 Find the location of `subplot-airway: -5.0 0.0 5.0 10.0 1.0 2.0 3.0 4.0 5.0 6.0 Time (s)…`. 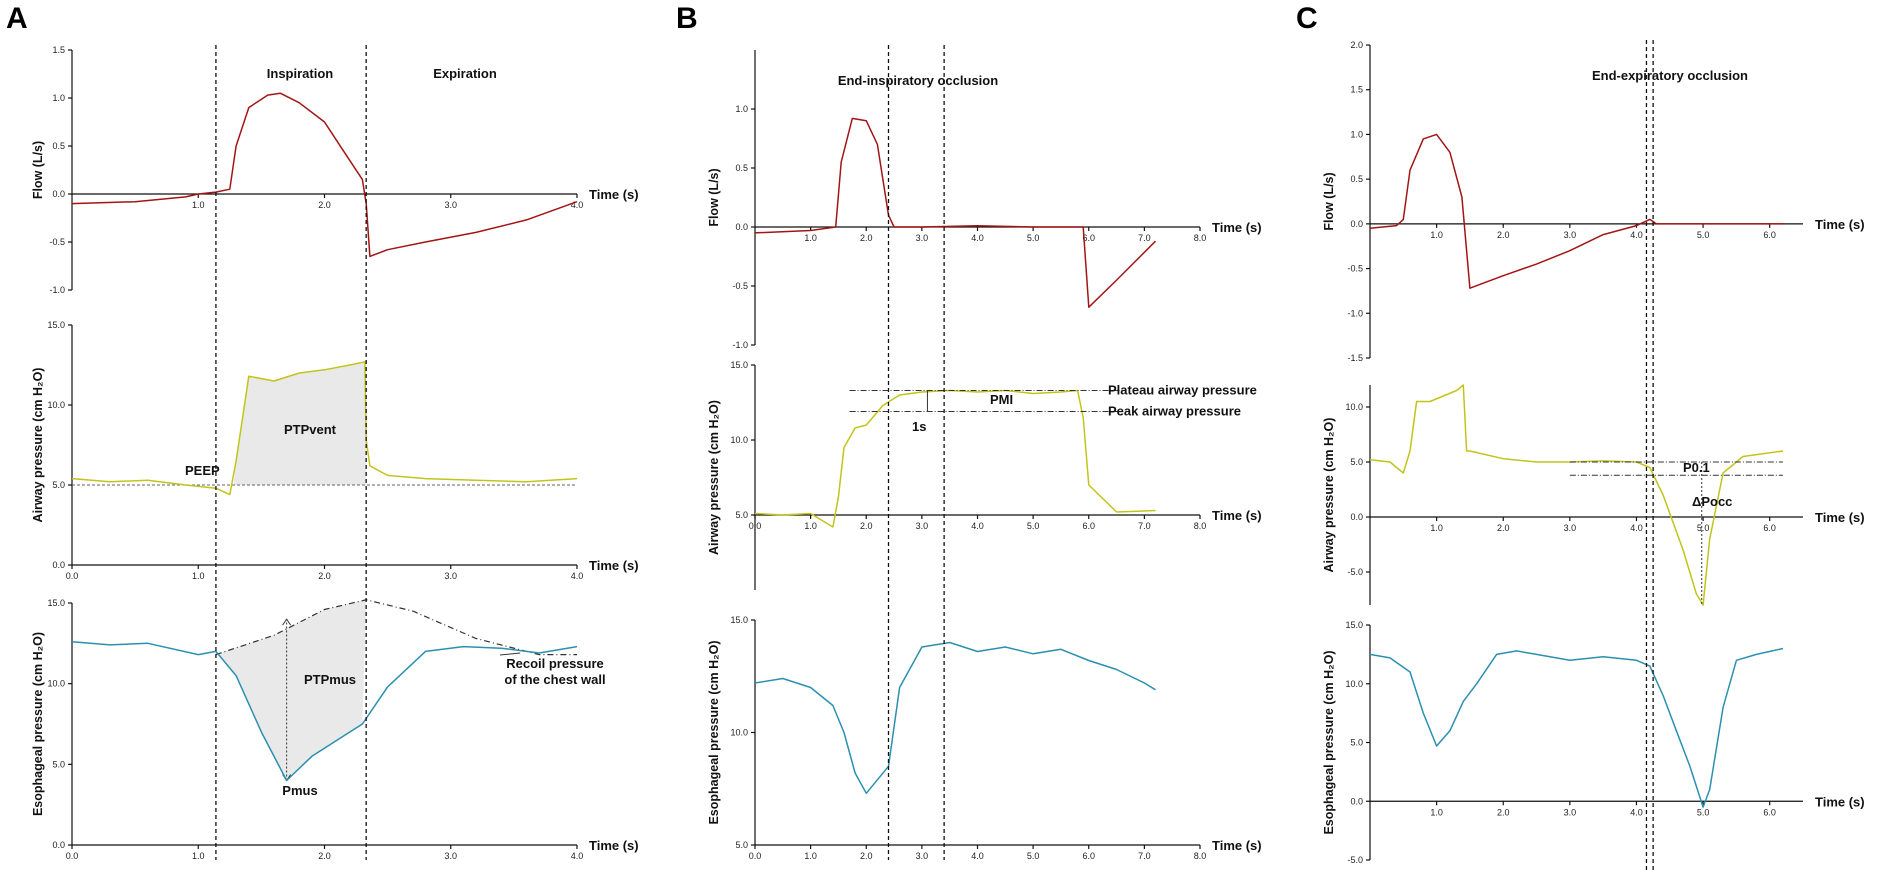

subplot-airway: -5.0 0.0 5.0 10.0 1.0 2.0 3.0 4.0 5.0 6.0 Time (s)… is located at coordinates (1593, 495).